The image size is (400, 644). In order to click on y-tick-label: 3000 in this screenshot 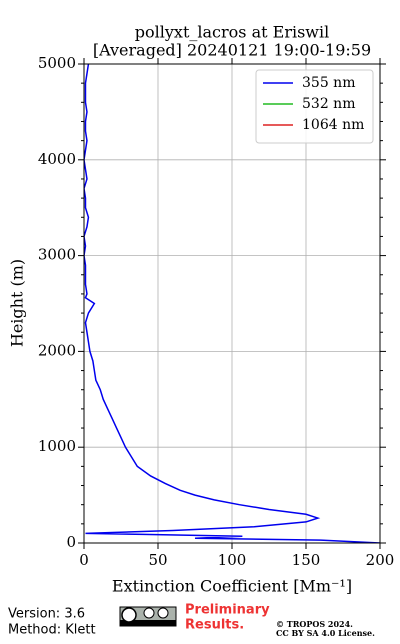, I will do `click(57, 255)`.